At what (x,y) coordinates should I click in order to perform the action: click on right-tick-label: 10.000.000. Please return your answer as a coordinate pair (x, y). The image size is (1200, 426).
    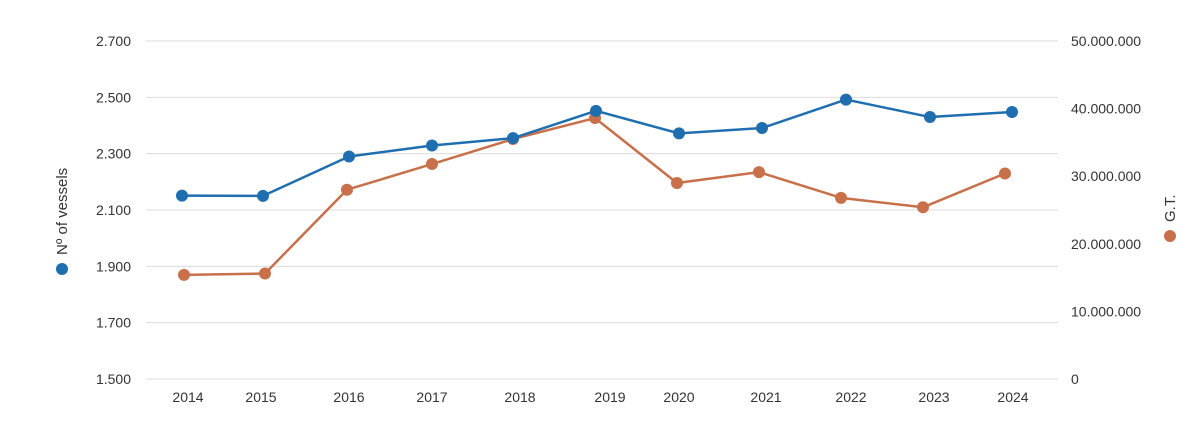
    Looking at the image, I should click on (1106, 311).